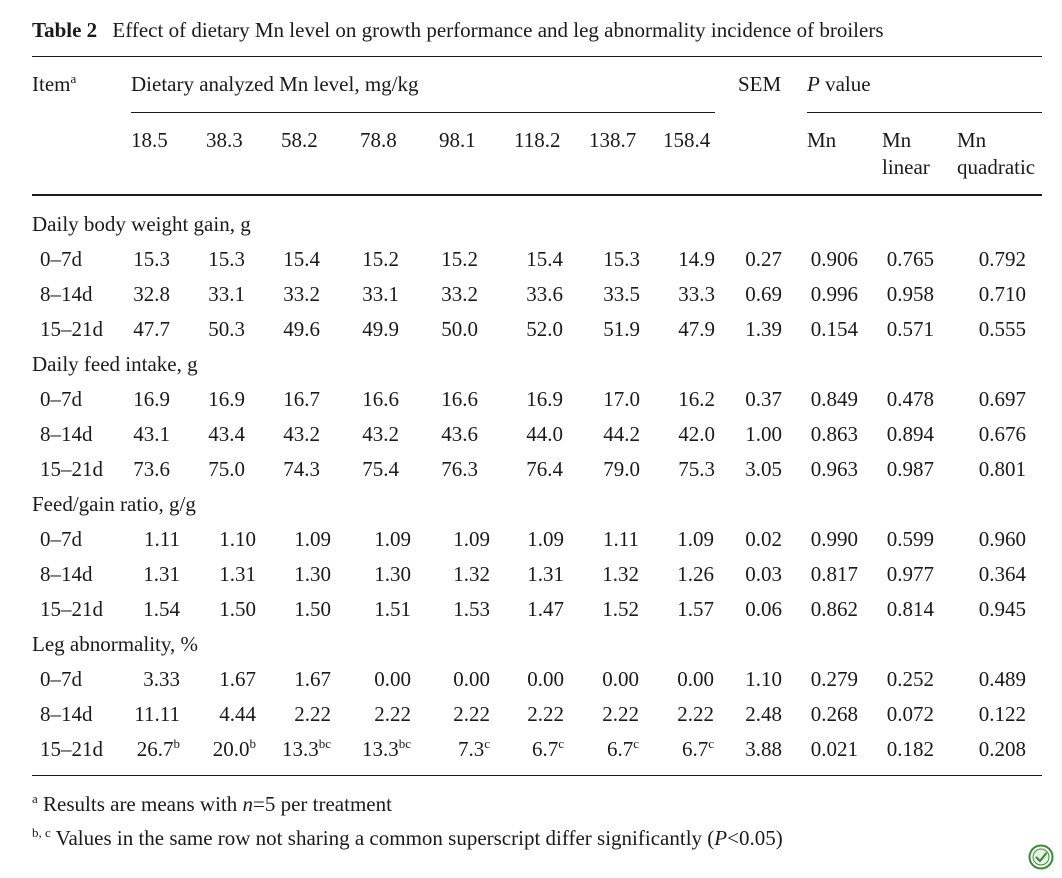 Image resolution: width=1062 pixels, height=878 pixels. What do you see at coordinates (910, 329) in the screenshot?
I see `p-value-cell: 0.571` at bounding box center [910, 329].